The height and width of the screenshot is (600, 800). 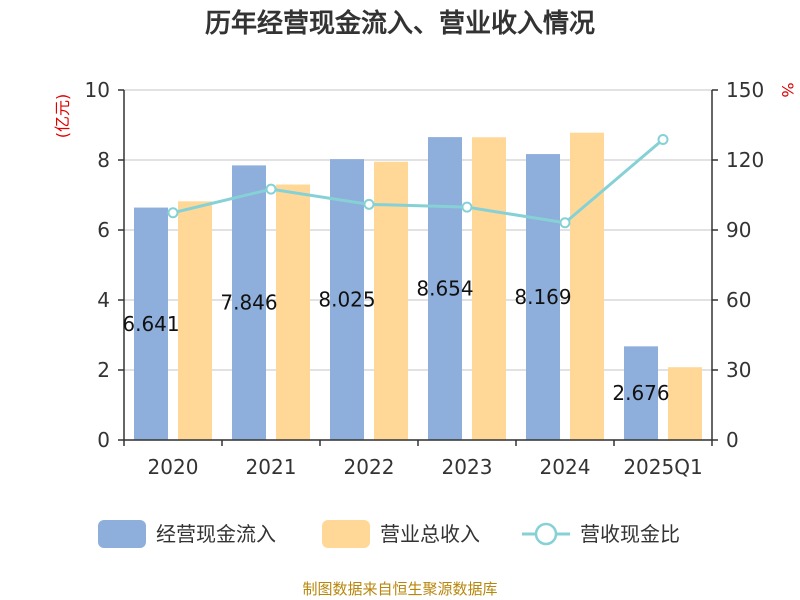 What do you see at coordinates (787, 89) in the screenshot?
I see `y-right-unit: %` at bounding box center [787, 89].